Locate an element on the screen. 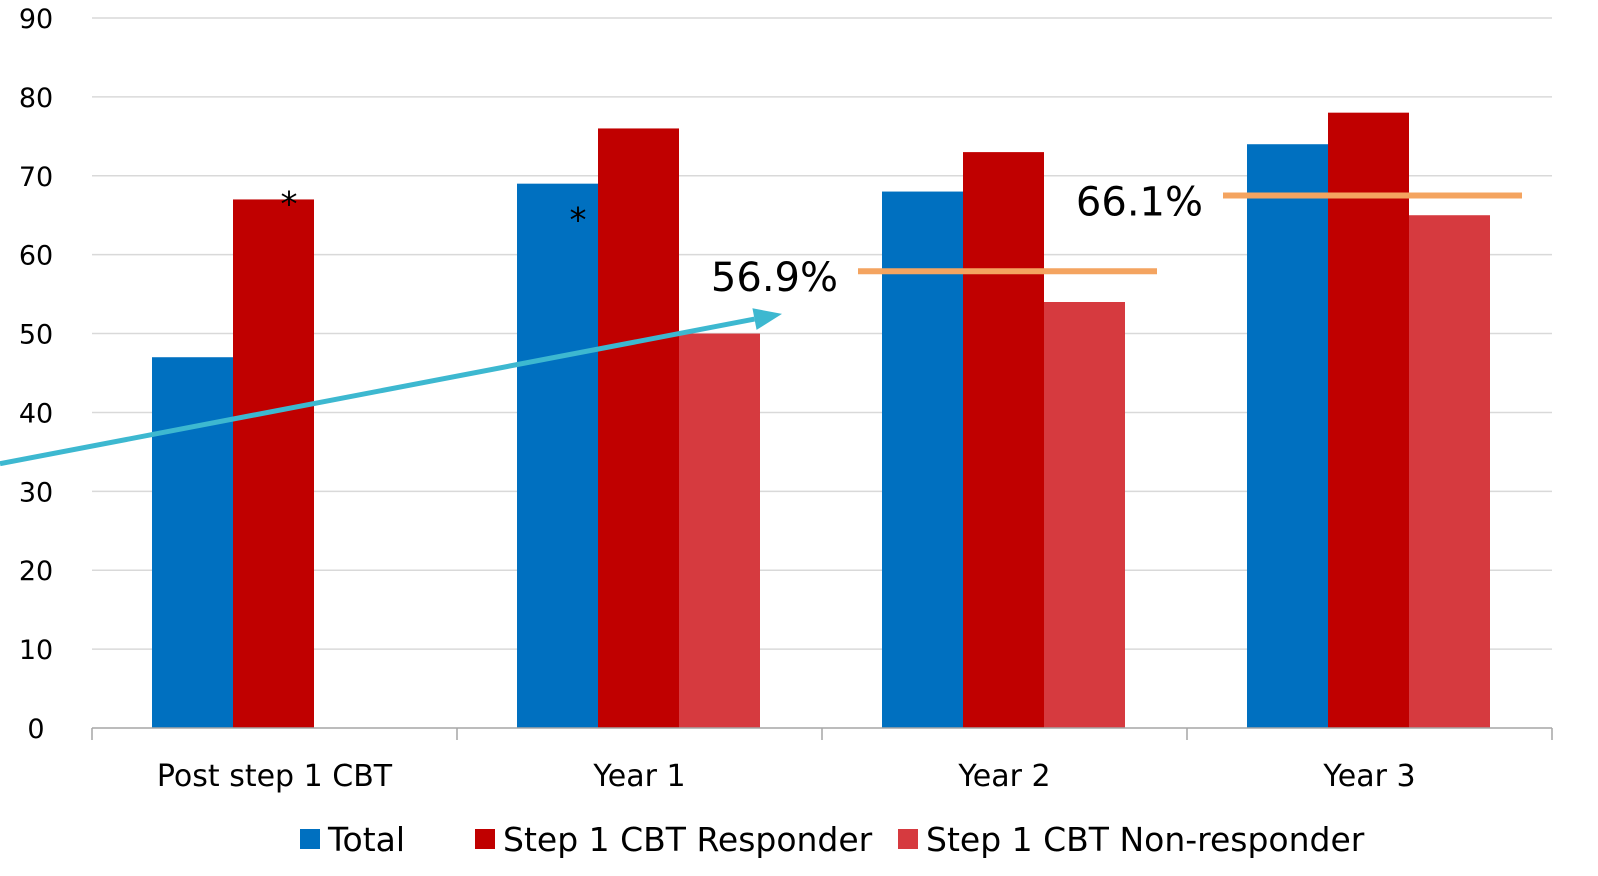 Image resolution: width=1598 pixels, height=876 pixels. y-tick-label: 20 is located at coordinates (36, 571).